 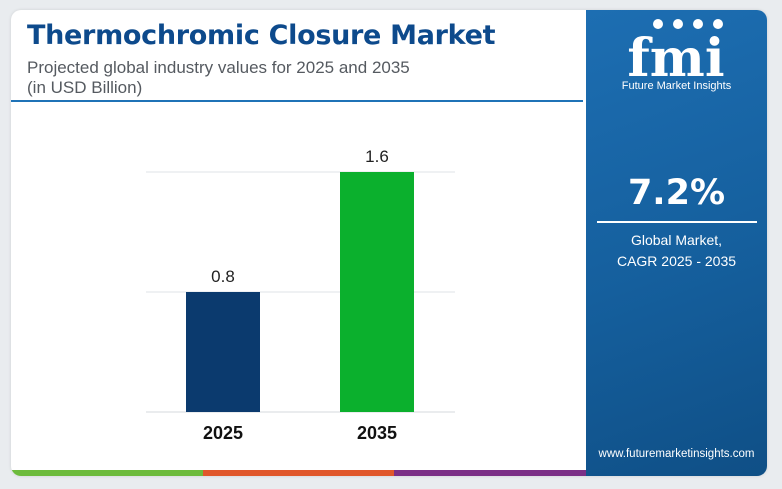 I want to click on bottom-color-stripe, so click(x=299, y=473).